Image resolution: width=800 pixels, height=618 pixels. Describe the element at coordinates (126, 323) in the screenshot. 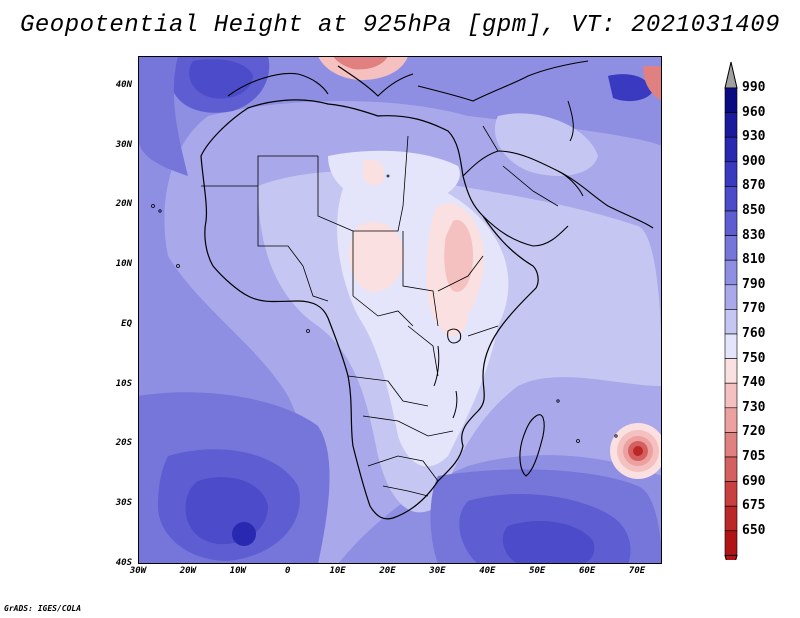

I see `y-tick-label: EQ` at that location.